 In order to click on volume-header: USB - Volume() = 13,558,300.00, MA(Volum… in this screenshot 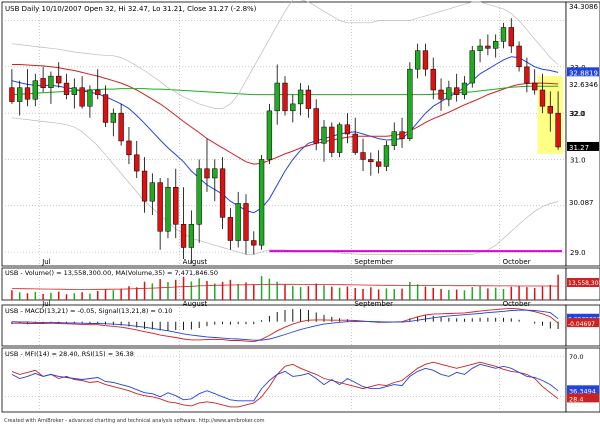, I will do `click(111, 273)`.